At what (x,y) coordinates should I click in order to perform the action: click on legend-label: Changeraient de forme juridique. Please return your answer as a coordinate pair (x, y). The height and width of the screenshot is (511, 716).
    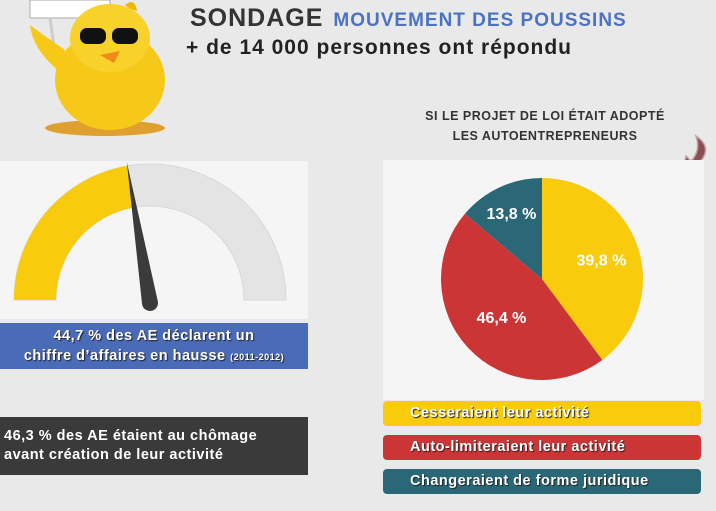
    Looking at the image, I should click on (529, 481).